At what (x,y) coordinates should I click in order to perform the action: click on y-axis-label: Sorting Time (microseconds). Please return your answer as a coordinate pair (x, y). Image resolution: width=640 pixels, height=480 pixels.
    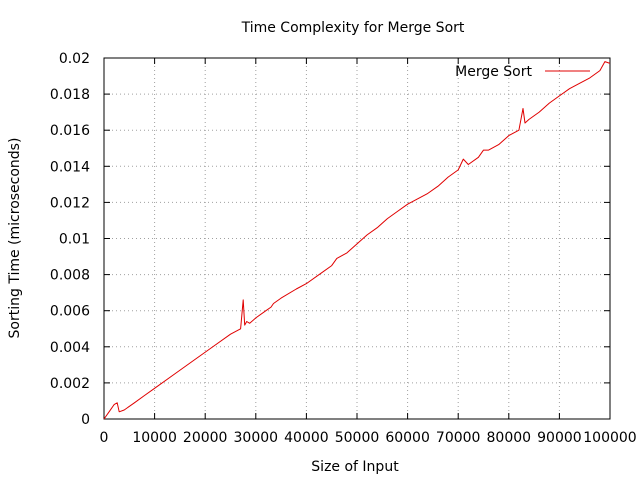
    Looking at the image, I should click on (15, 238).